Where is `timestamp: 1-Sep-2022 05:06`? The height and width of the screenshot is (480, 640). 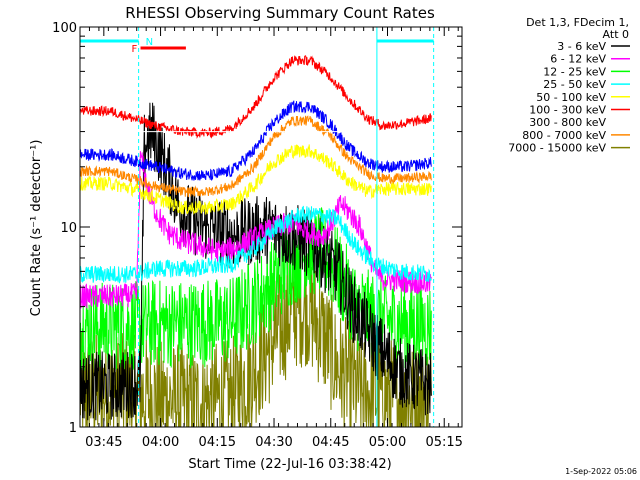 timestamp: 1-Sep-2022 05:06 is located at coordinates (601, 471).